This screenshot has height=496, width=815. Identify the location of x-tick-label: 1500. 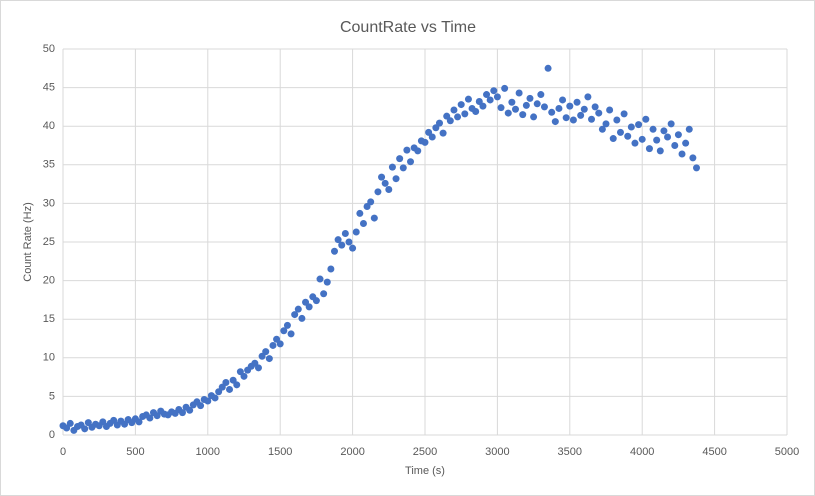
(280, 452).